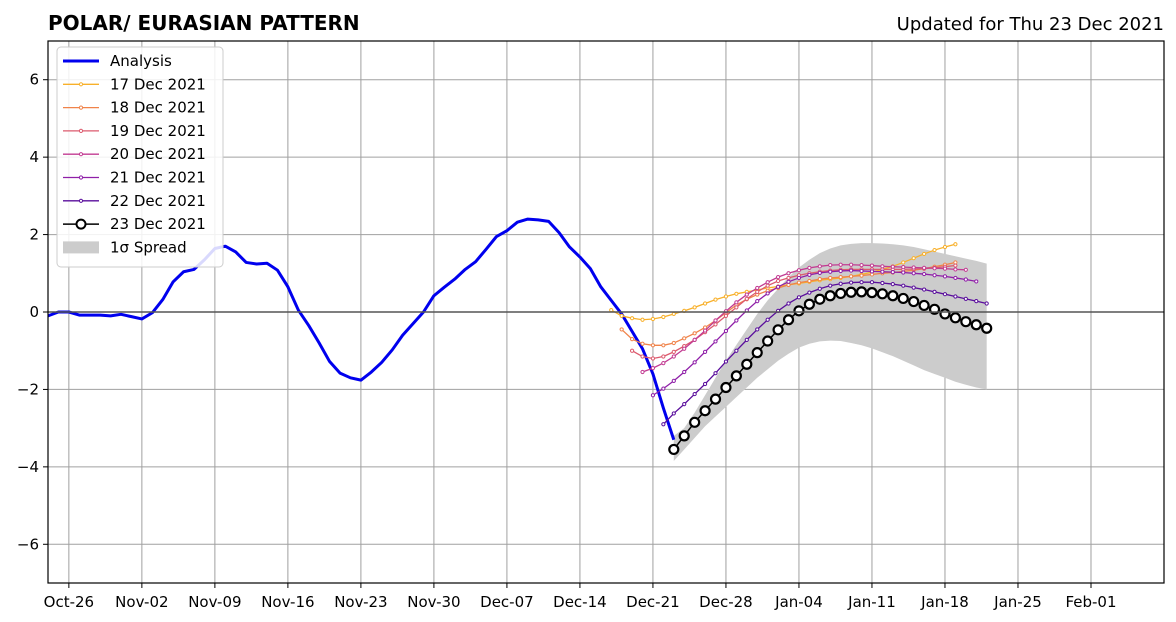 This screenshot has height=622, width=1176. Describe the element at coordinates (141, 61) in the screenshot. I see `legend-label: Analysis` at that location.